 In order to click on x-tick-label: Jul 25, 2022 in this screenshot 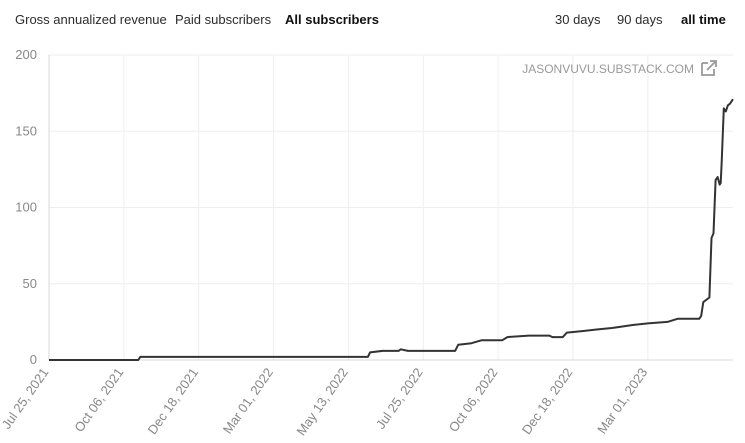, I will do `click(399, 398)`.